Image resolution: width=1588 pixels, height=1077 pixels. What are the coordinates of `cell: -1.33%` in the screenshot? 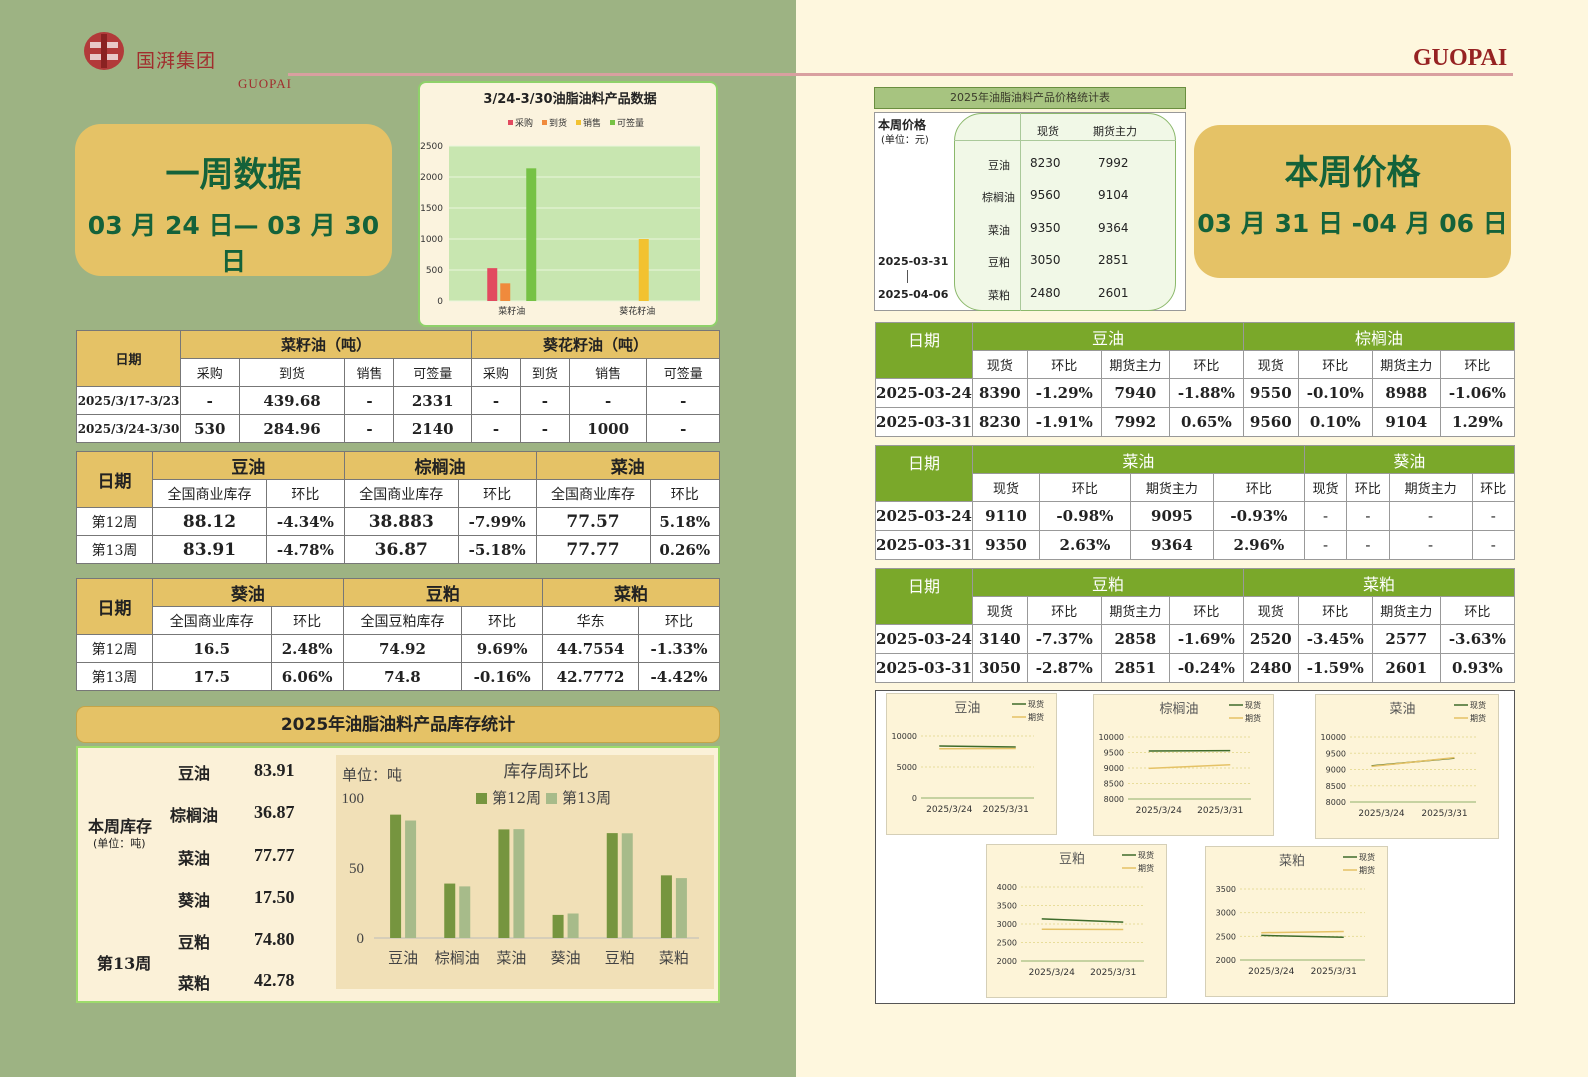 It's located at (679, 648).